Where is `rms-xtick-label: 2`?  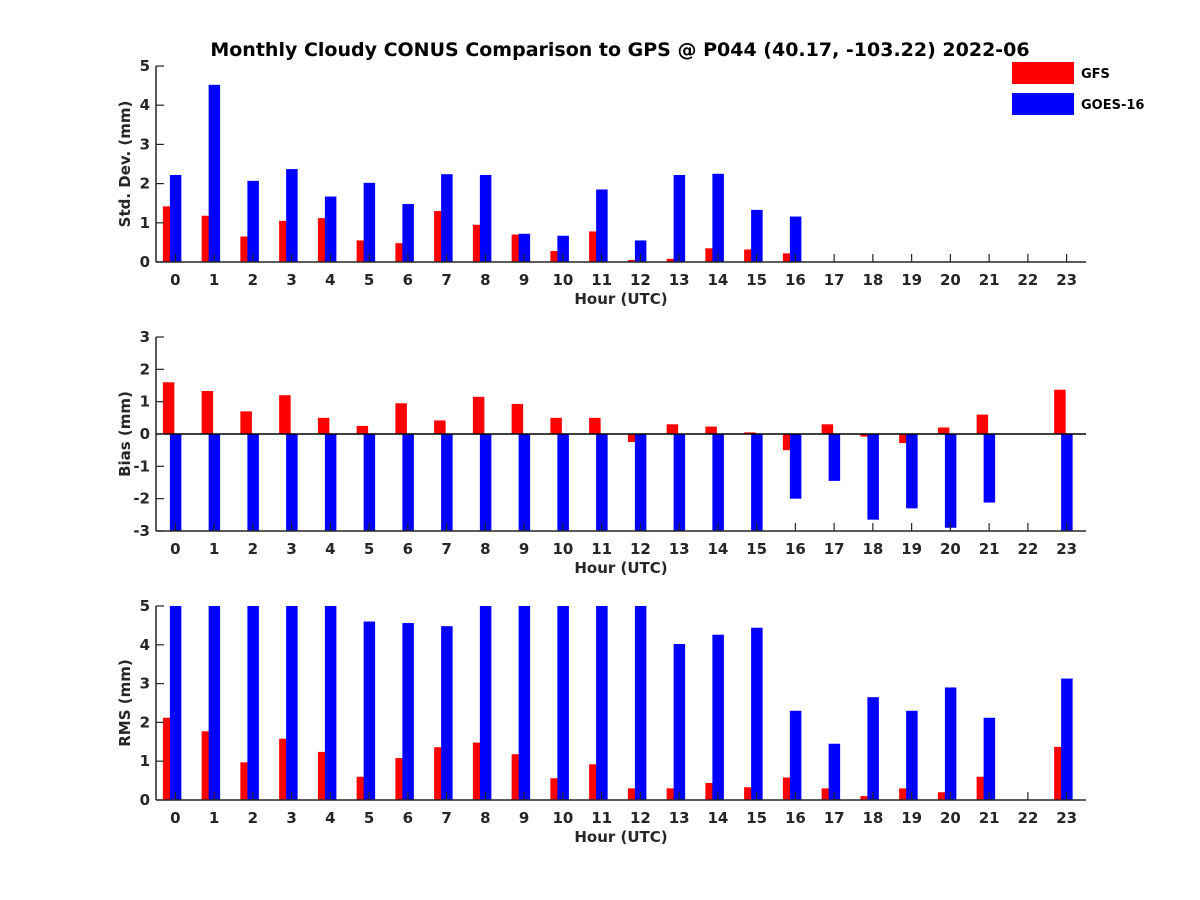 rms-xtick-label: 2 is located at coordinates (253, 818).